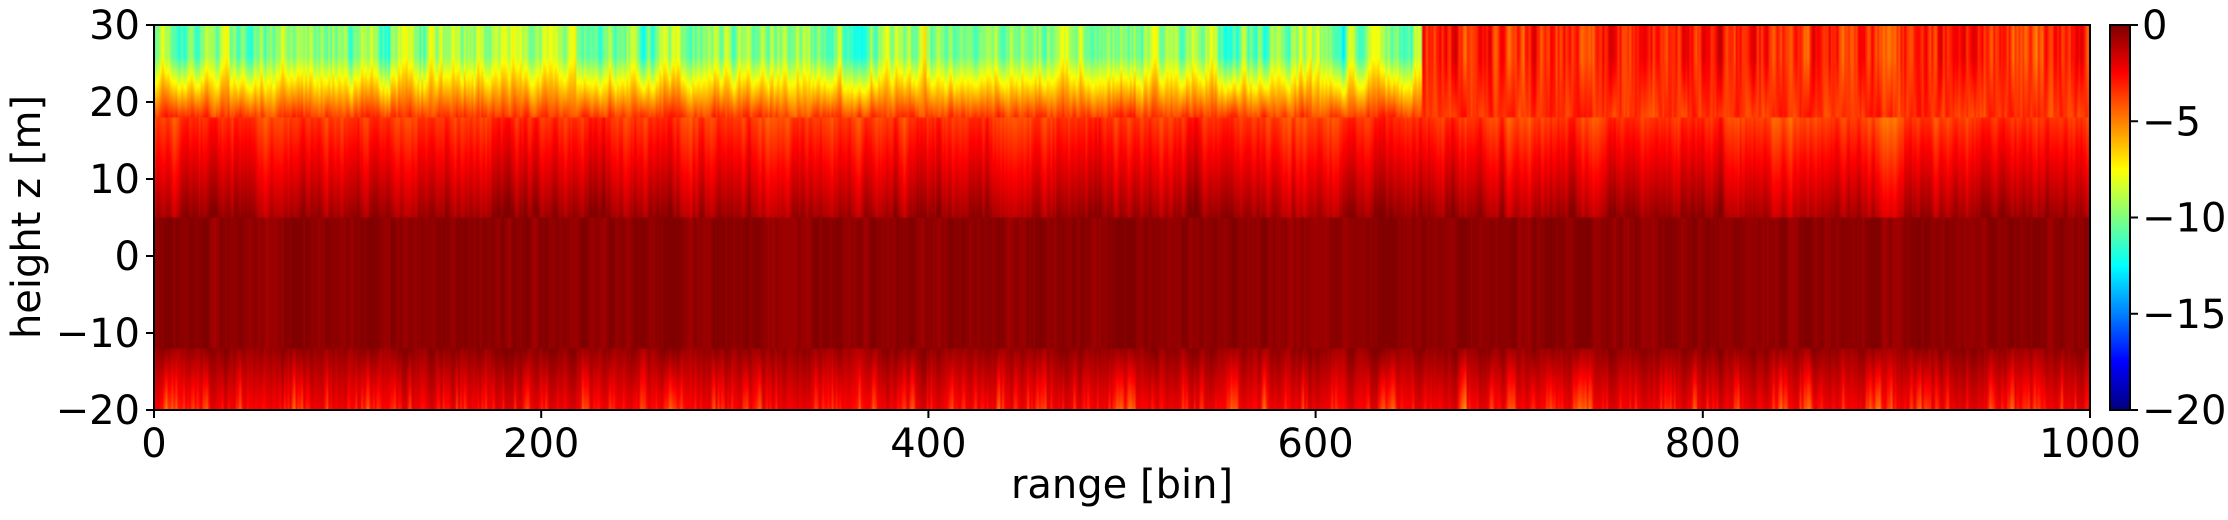  What do you see at coordinates (105, 218) in the screenshot?
I see `y-axis: 30 20 10 0 −10 −20` at bounding box center [105, 218].